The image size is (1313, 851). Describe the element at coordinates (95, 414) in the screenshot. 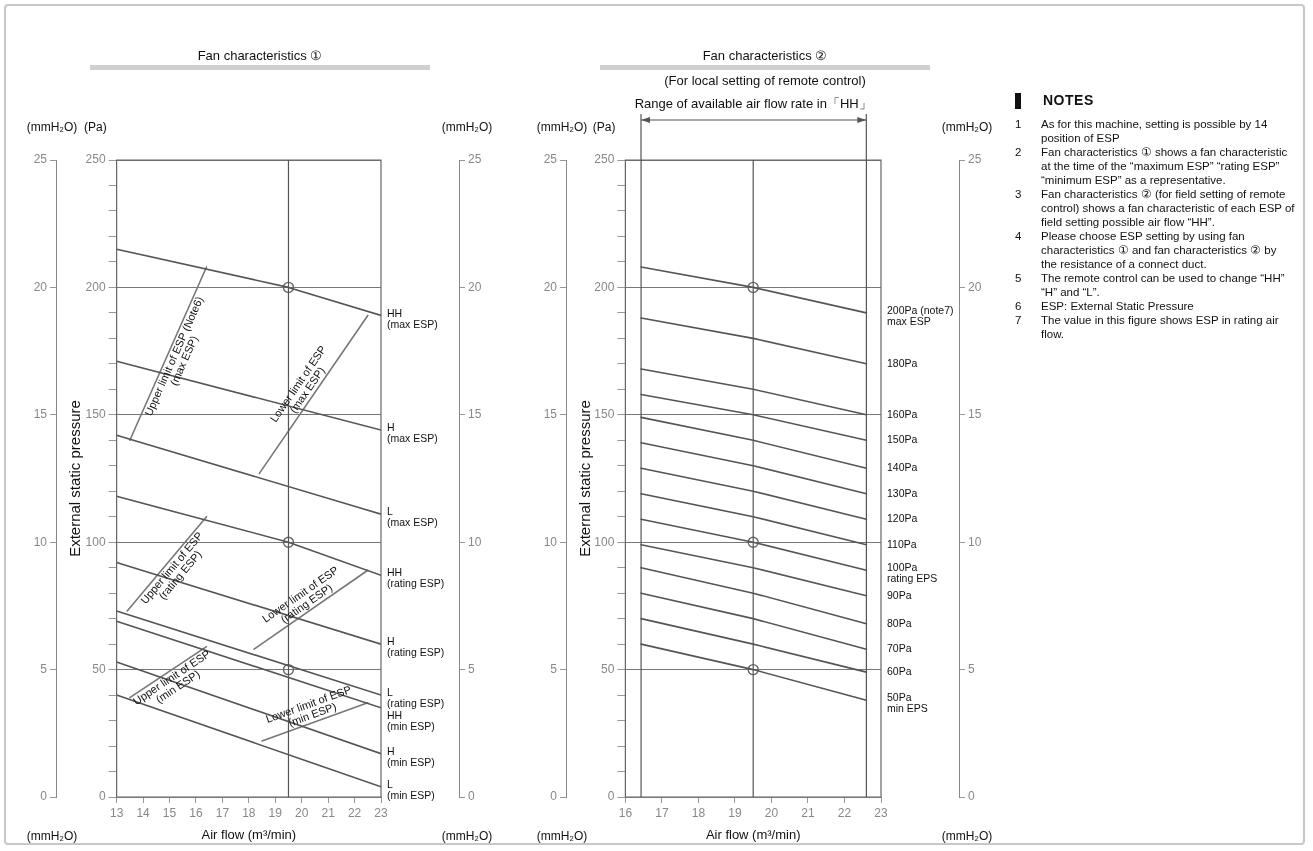

I see `y-tick-label: 150` at that location.